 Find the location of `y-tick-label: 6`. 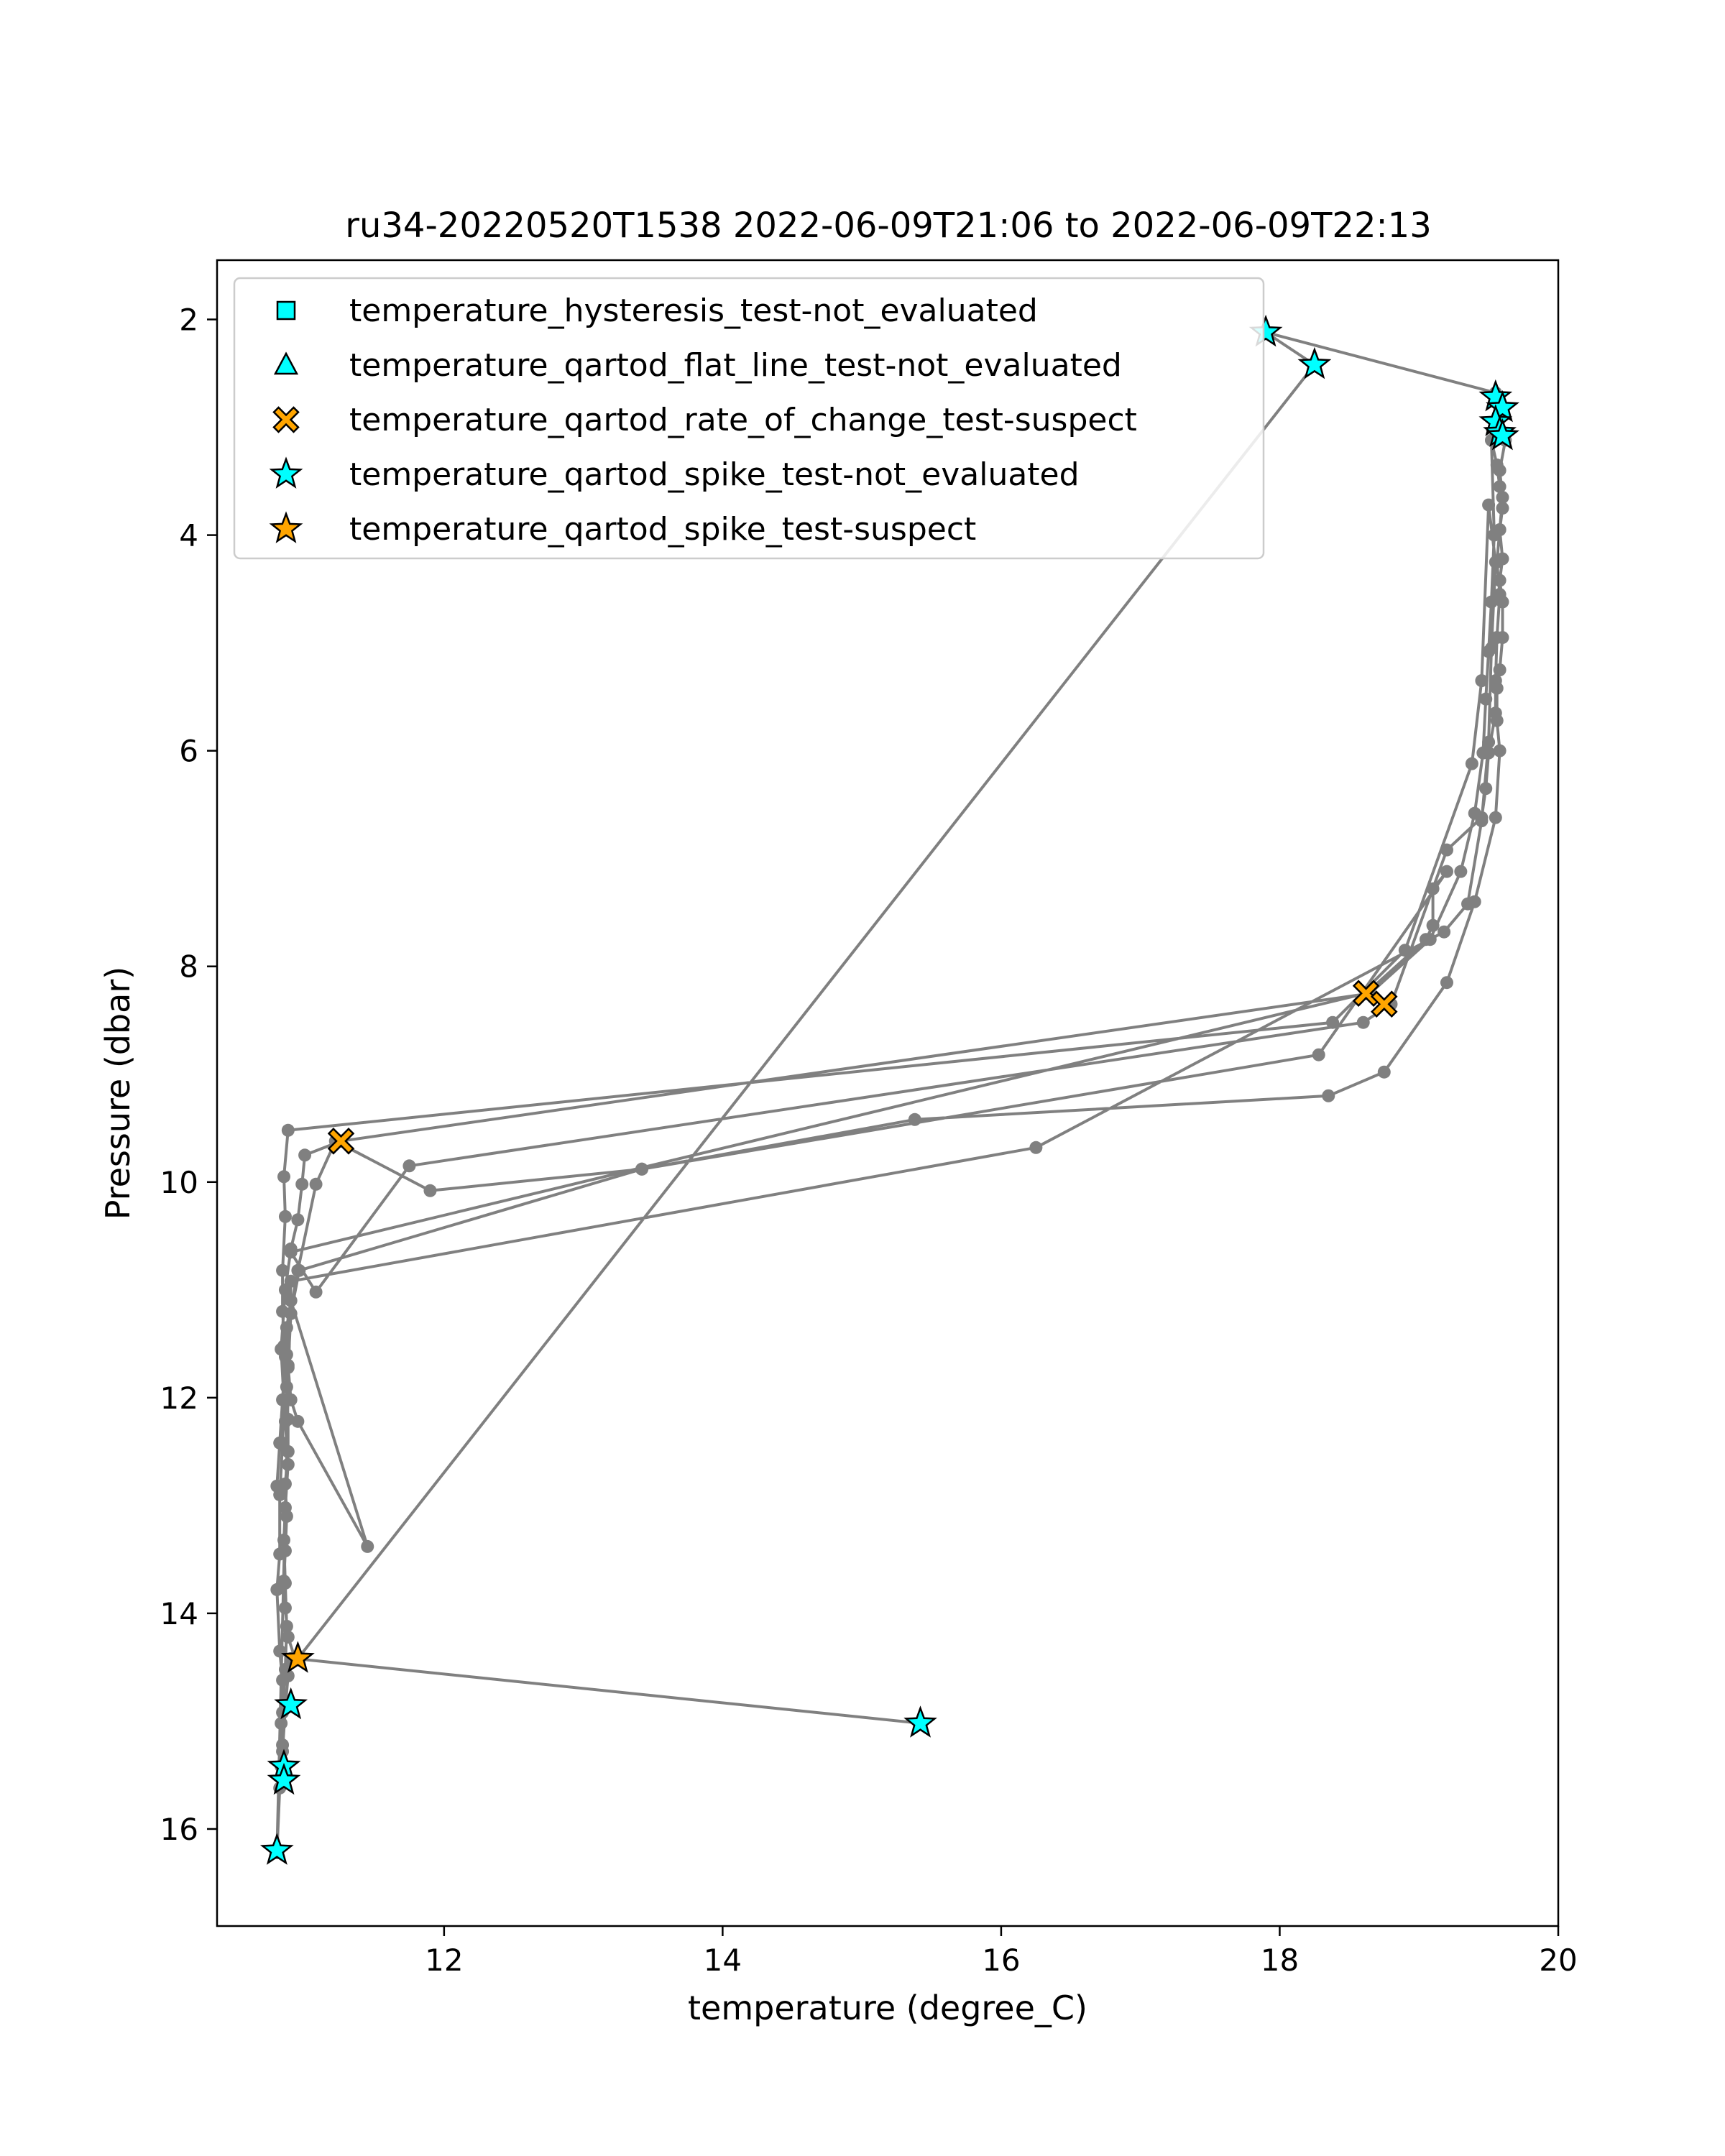

y-tick-label: 6 is located at coordinates (188, 751).